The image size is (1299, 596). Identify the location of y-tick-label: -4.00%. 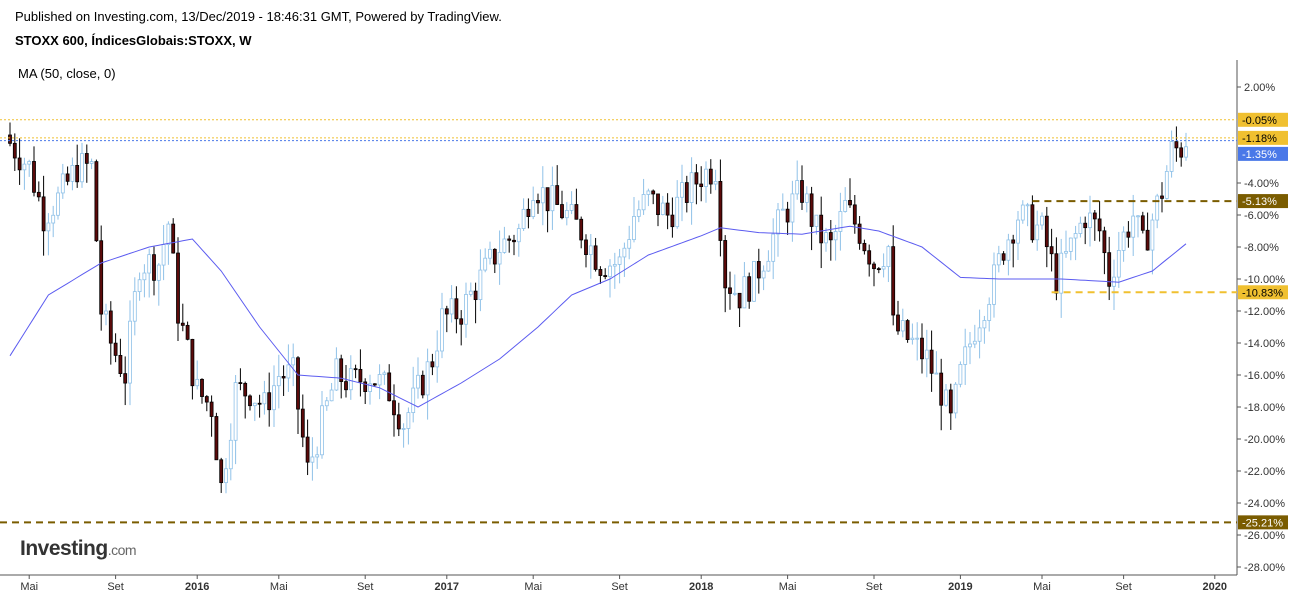
(1261, 184).